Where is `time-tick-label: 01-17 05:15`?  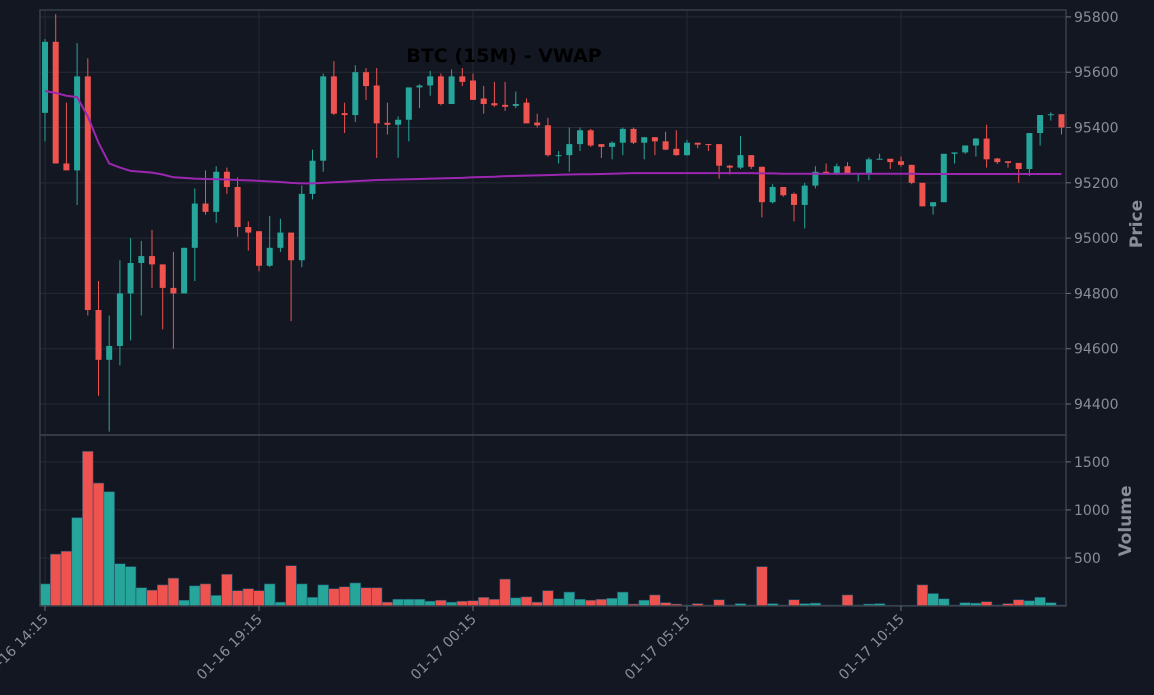
time-tick-label: 01-17 05:15 is located at coordinates (658, 648).